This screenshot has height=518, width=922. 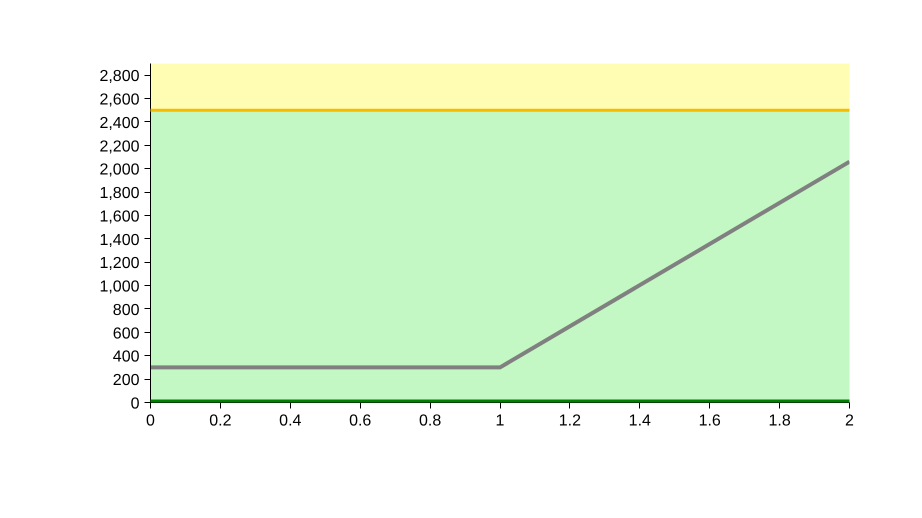 What do you see at coordinates (570, 421) in the screenshot?
I see `x-tick-label: 1.2` at bounding box center [570, 421].